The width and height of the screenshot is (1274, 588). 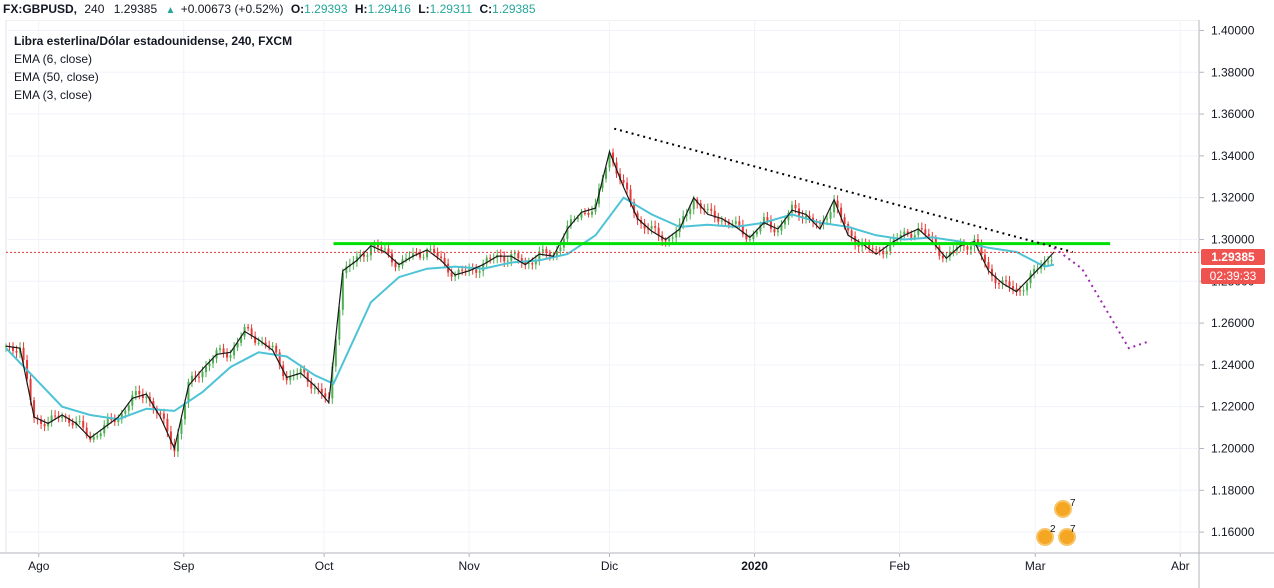 I want to click on high-value: 1.29416, so click(x=389, y=9).